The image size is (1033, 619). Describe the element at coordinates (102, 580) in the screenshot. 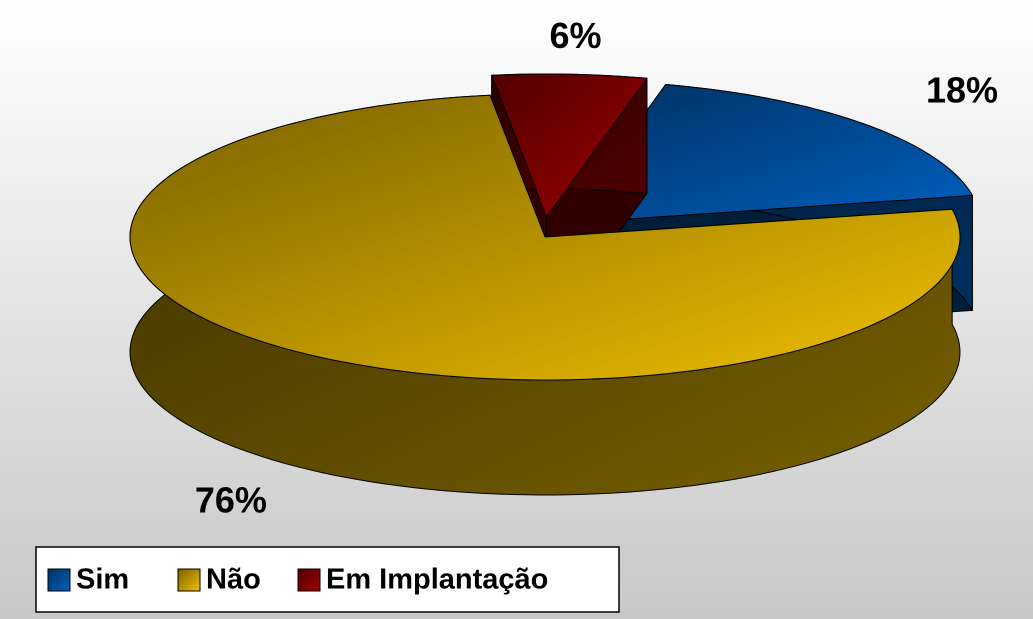

I see `legend-label: Sim` at that location.